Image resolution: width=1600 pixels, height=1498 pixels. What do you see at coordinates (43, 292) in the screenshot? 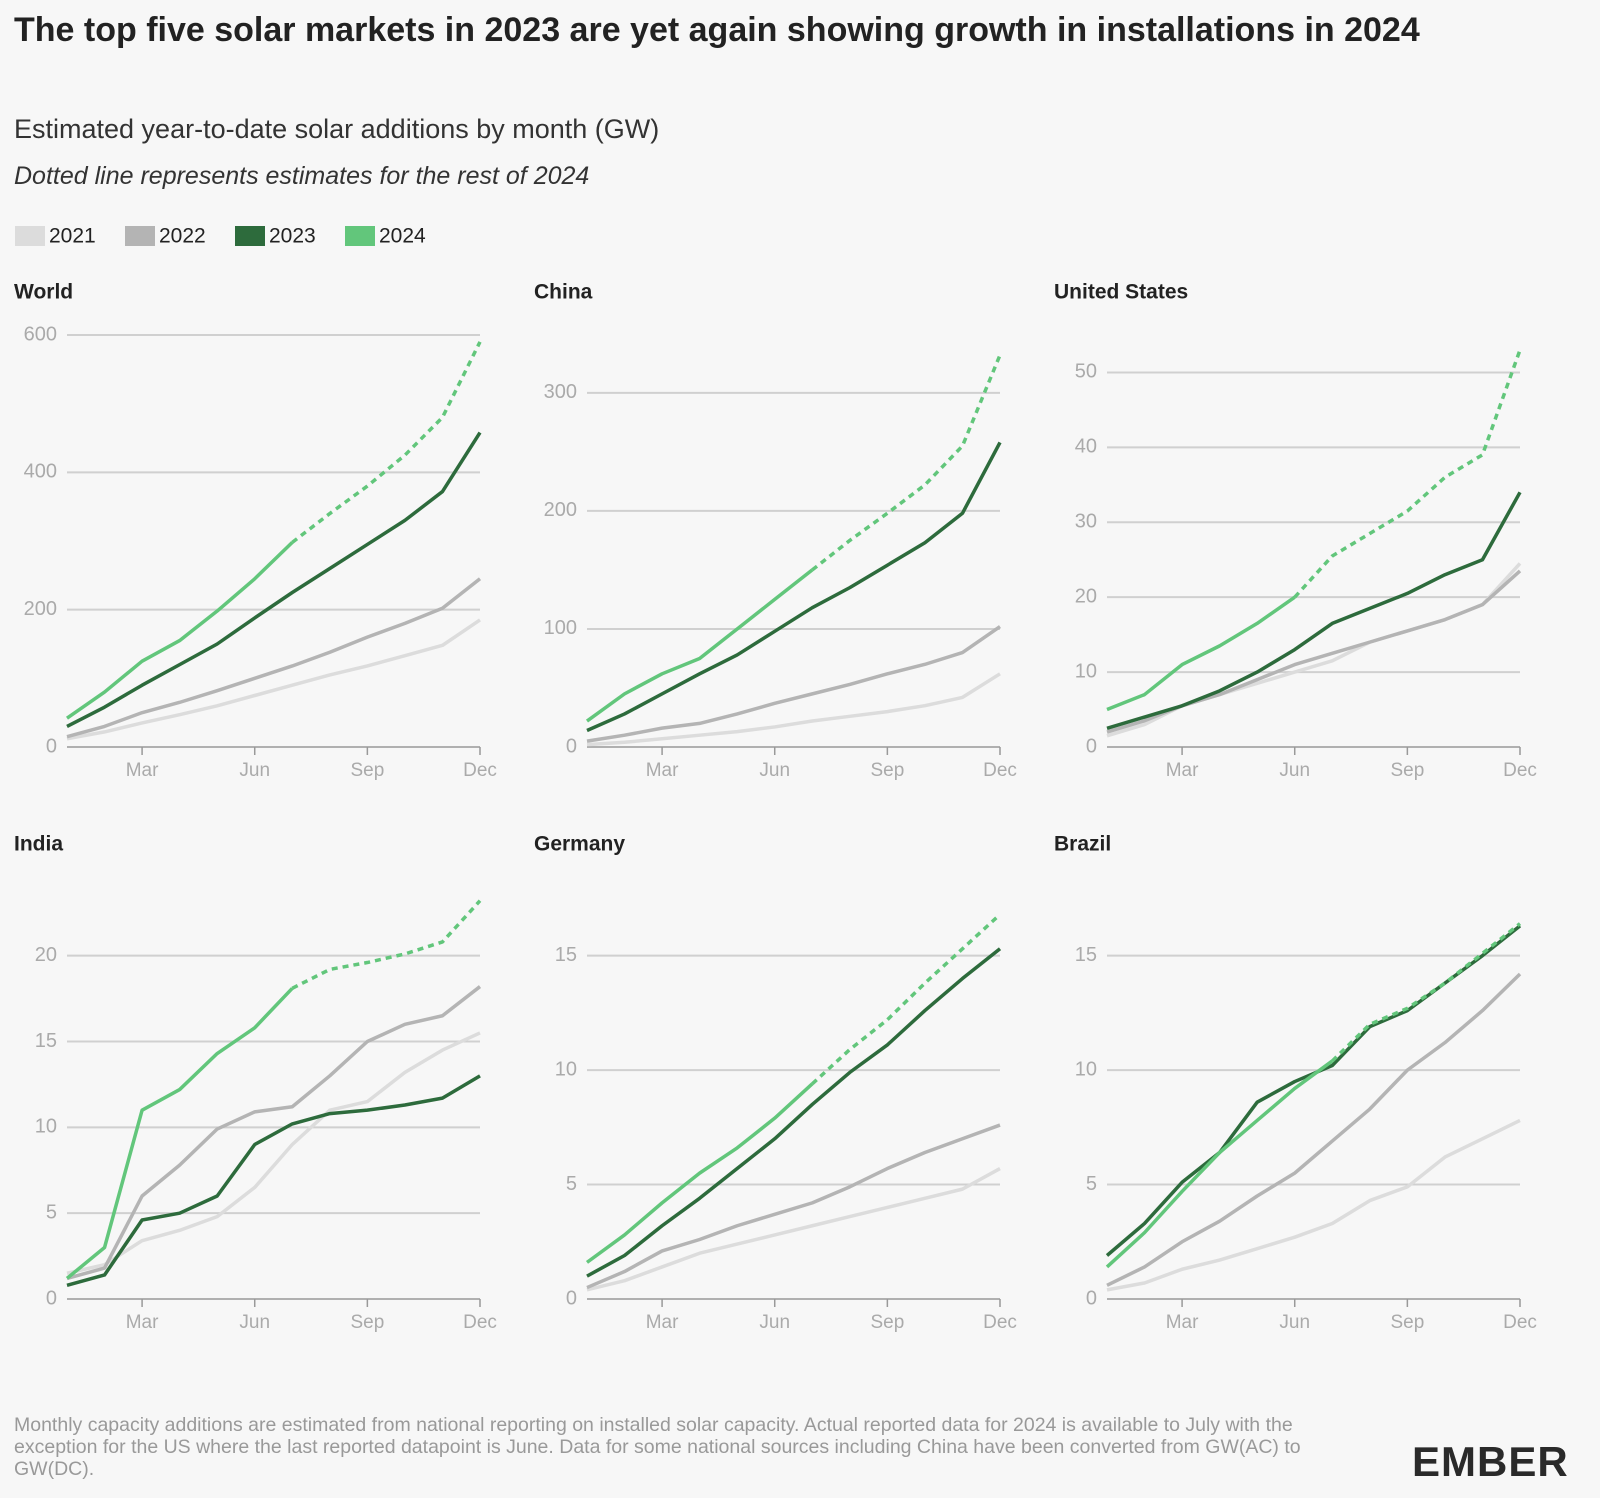
I see `panel-title: World` at bounding box center [43, 292].